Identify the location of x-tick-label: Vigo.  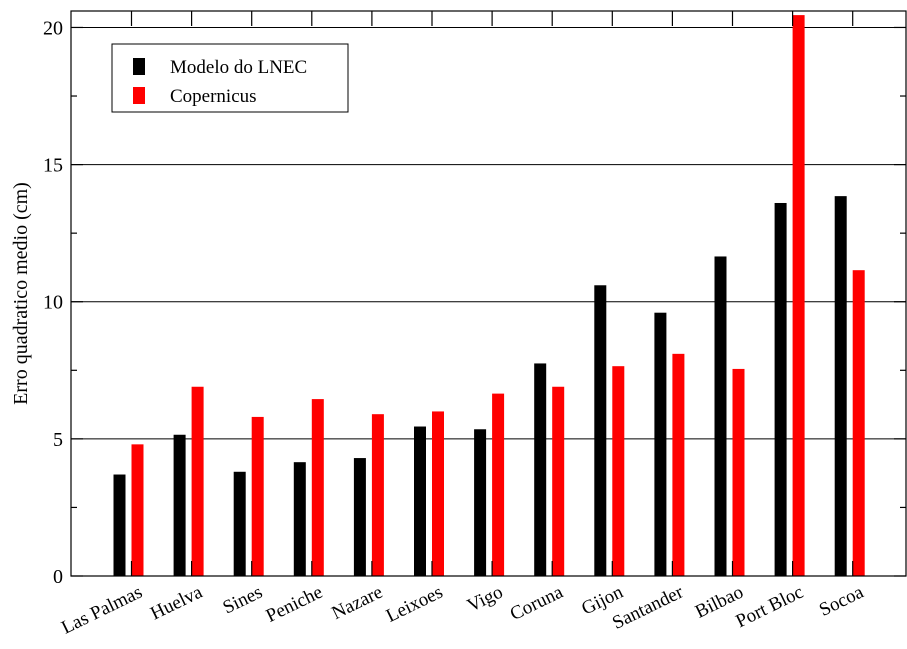
(485, 599).